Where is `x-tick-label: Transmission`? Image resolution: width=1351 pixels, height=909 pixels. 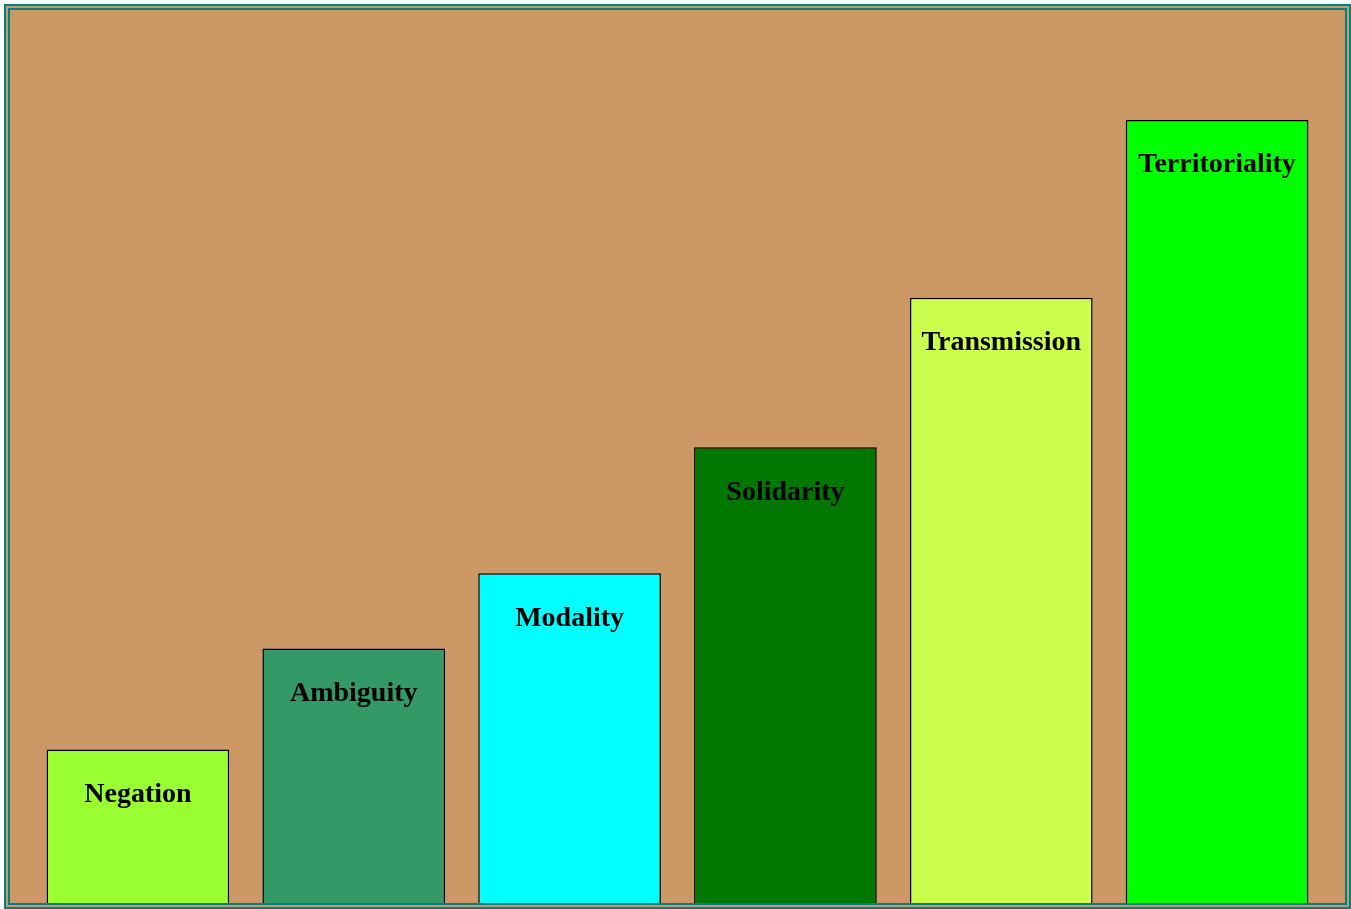 x-tick-label: Transmission is located at coordinates (1001, 340).